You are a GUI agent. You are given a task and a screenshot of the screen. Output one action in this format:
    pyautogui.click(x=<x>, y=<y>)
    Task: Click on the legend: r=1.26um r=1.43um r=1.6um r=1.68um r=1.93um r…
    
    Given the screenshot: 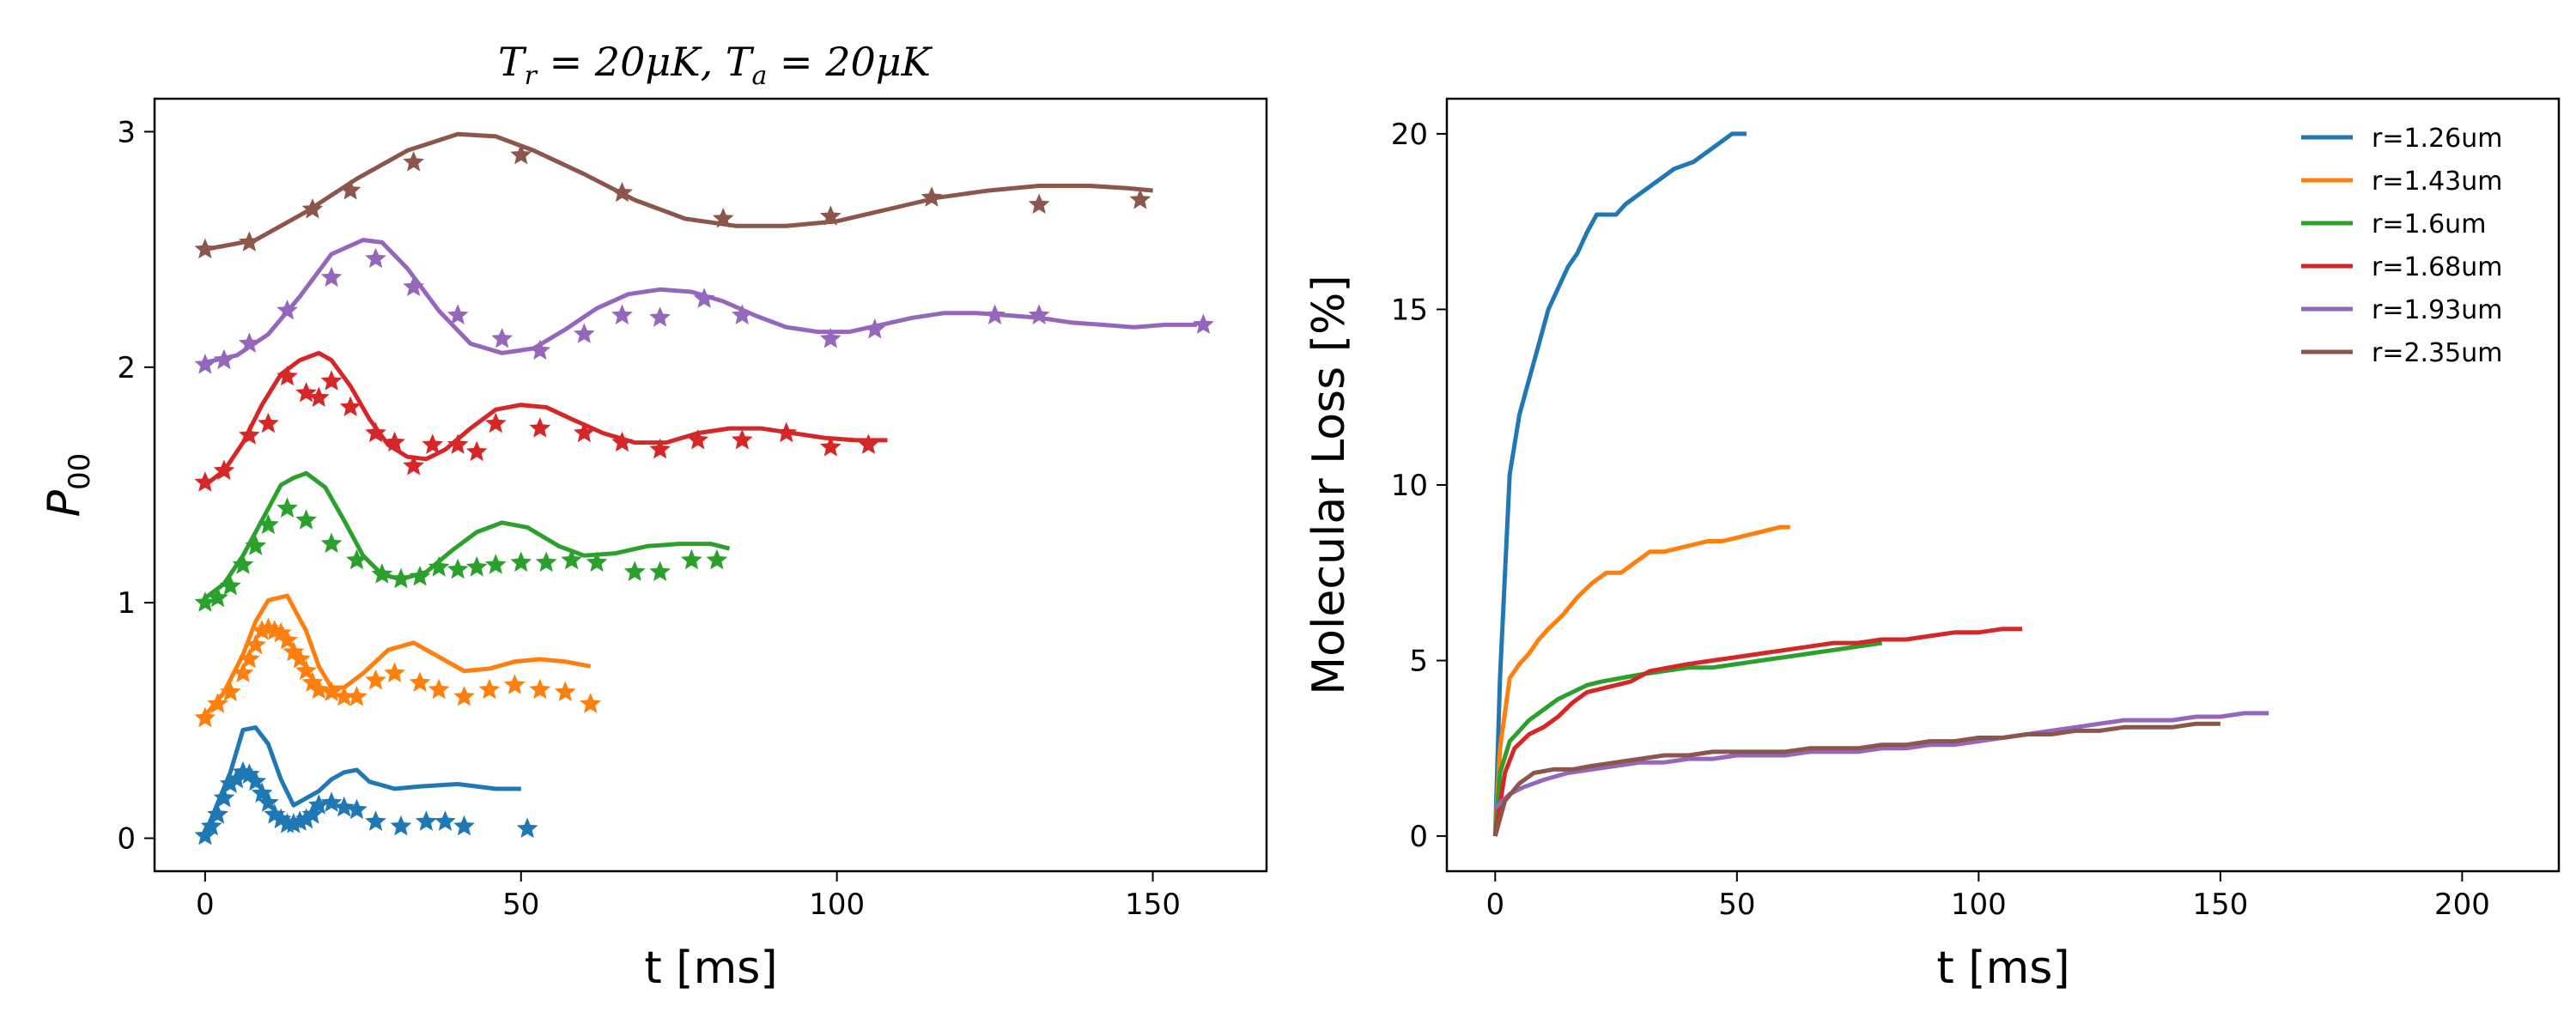 What is the action you would take?
    pyautogui.click(x=2402, y=246)
    